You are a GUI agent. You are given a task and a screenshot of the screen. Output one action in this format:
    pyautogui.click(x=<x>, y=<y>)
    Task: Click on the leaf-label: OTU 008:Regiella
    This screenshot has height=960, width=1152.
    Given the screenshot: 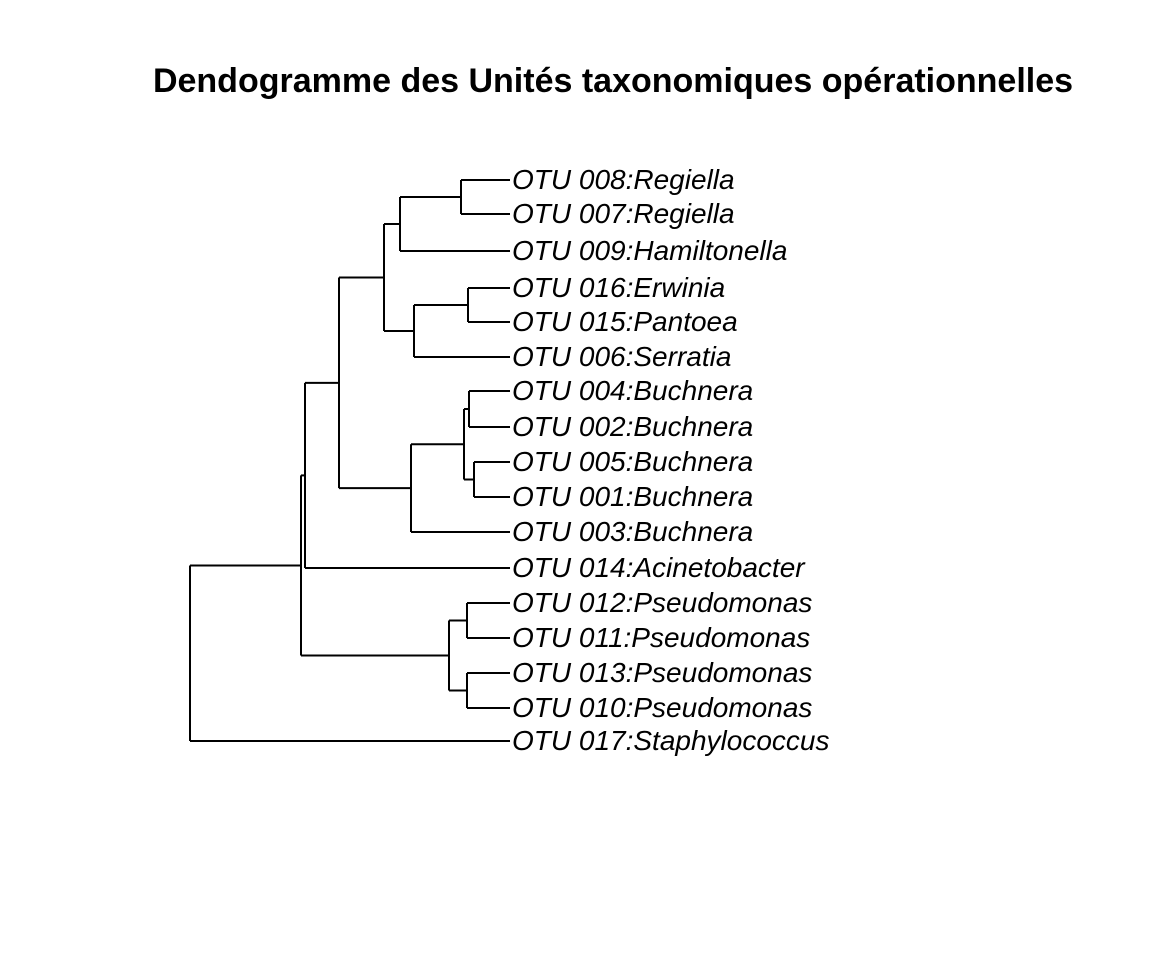 What is the action you would take?
    pyautogui.click(x=623, y=179)
    